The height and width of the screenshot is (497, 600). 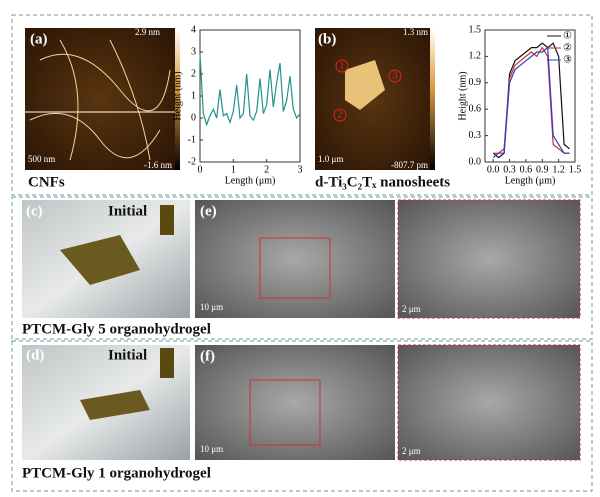 I want to click on y-tick-label: 0.9, so click(x=475, y=82).